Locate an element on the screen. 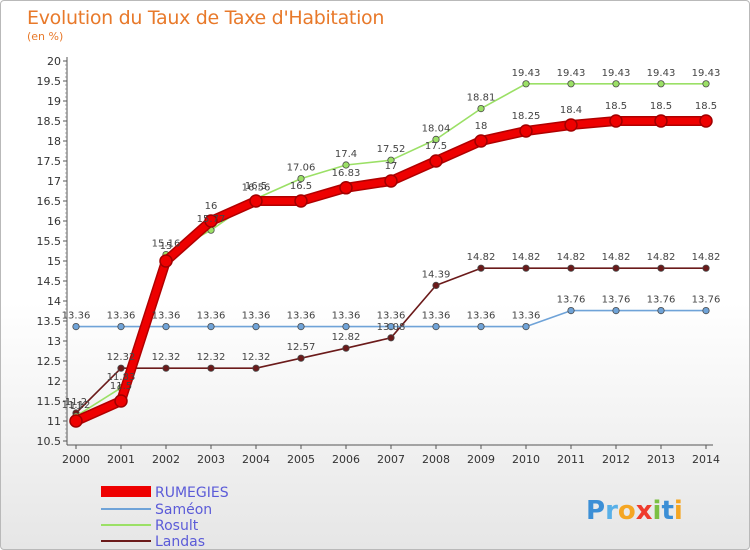 The width and height of the screenshot is (750, 550). data-label: 11.5 is located at coordinates (121, 386).